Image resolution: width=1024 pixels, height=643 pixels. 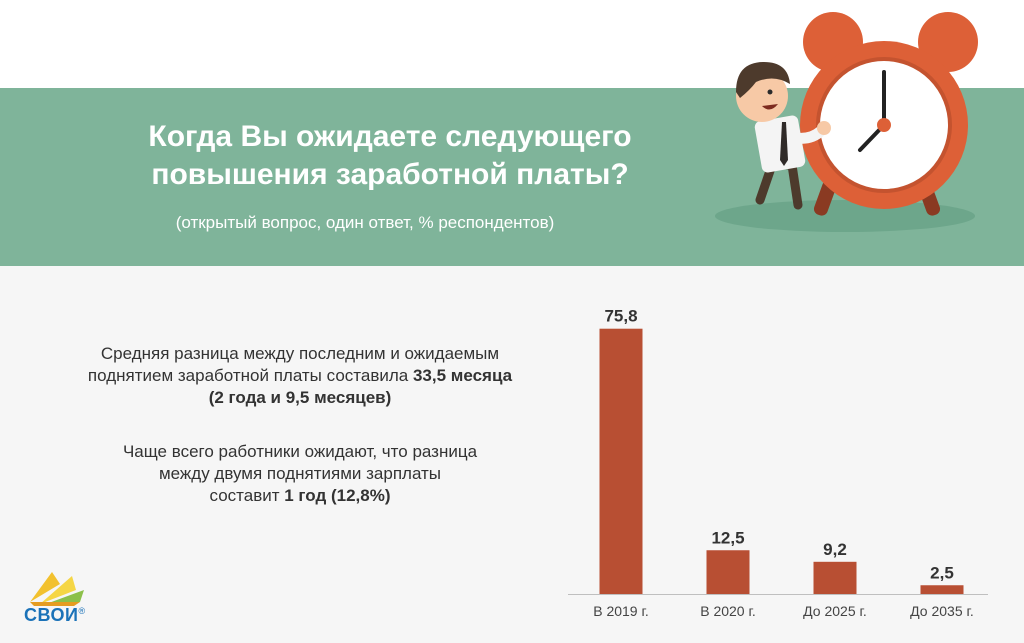 What do you see at coordinates (82, 611) in the screenshot?
I see `logo-registered-mark: ®` at bounding box center [82, 611].